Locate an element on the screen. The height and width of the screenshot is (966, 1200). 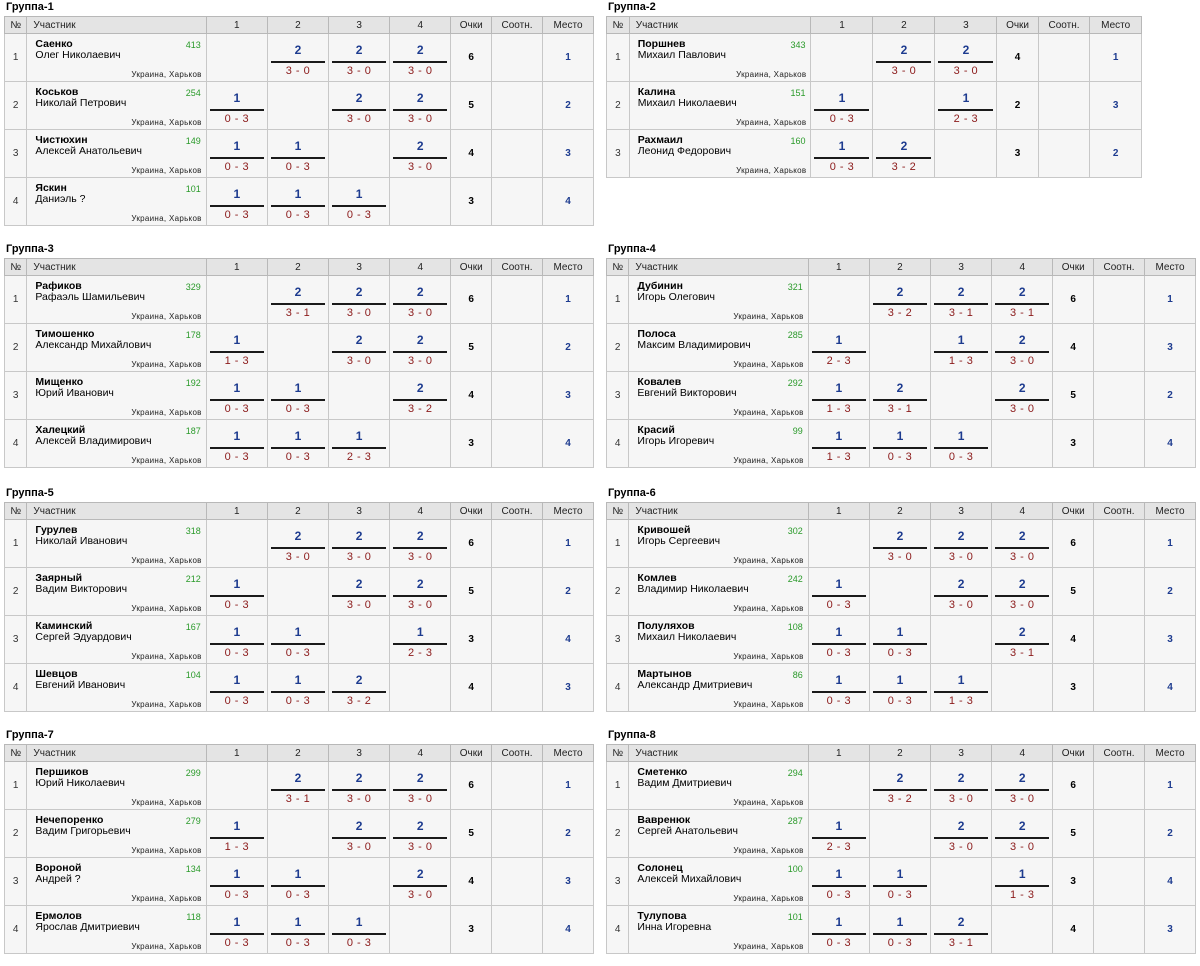
player-rating: 318 is located at coordinates (193, 531).